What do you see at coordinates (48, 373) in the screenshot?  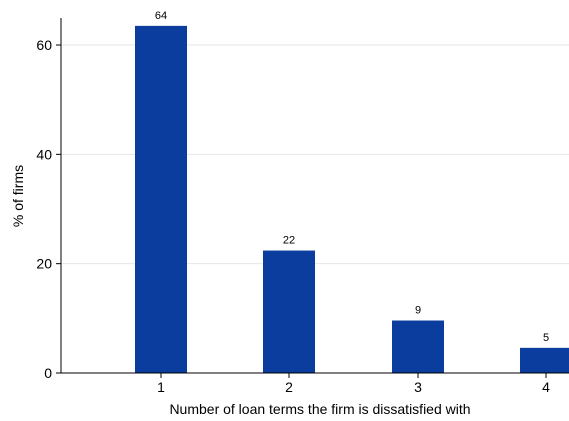 I see `y-tick-label-0: 0` at bounding box center [48, 373].